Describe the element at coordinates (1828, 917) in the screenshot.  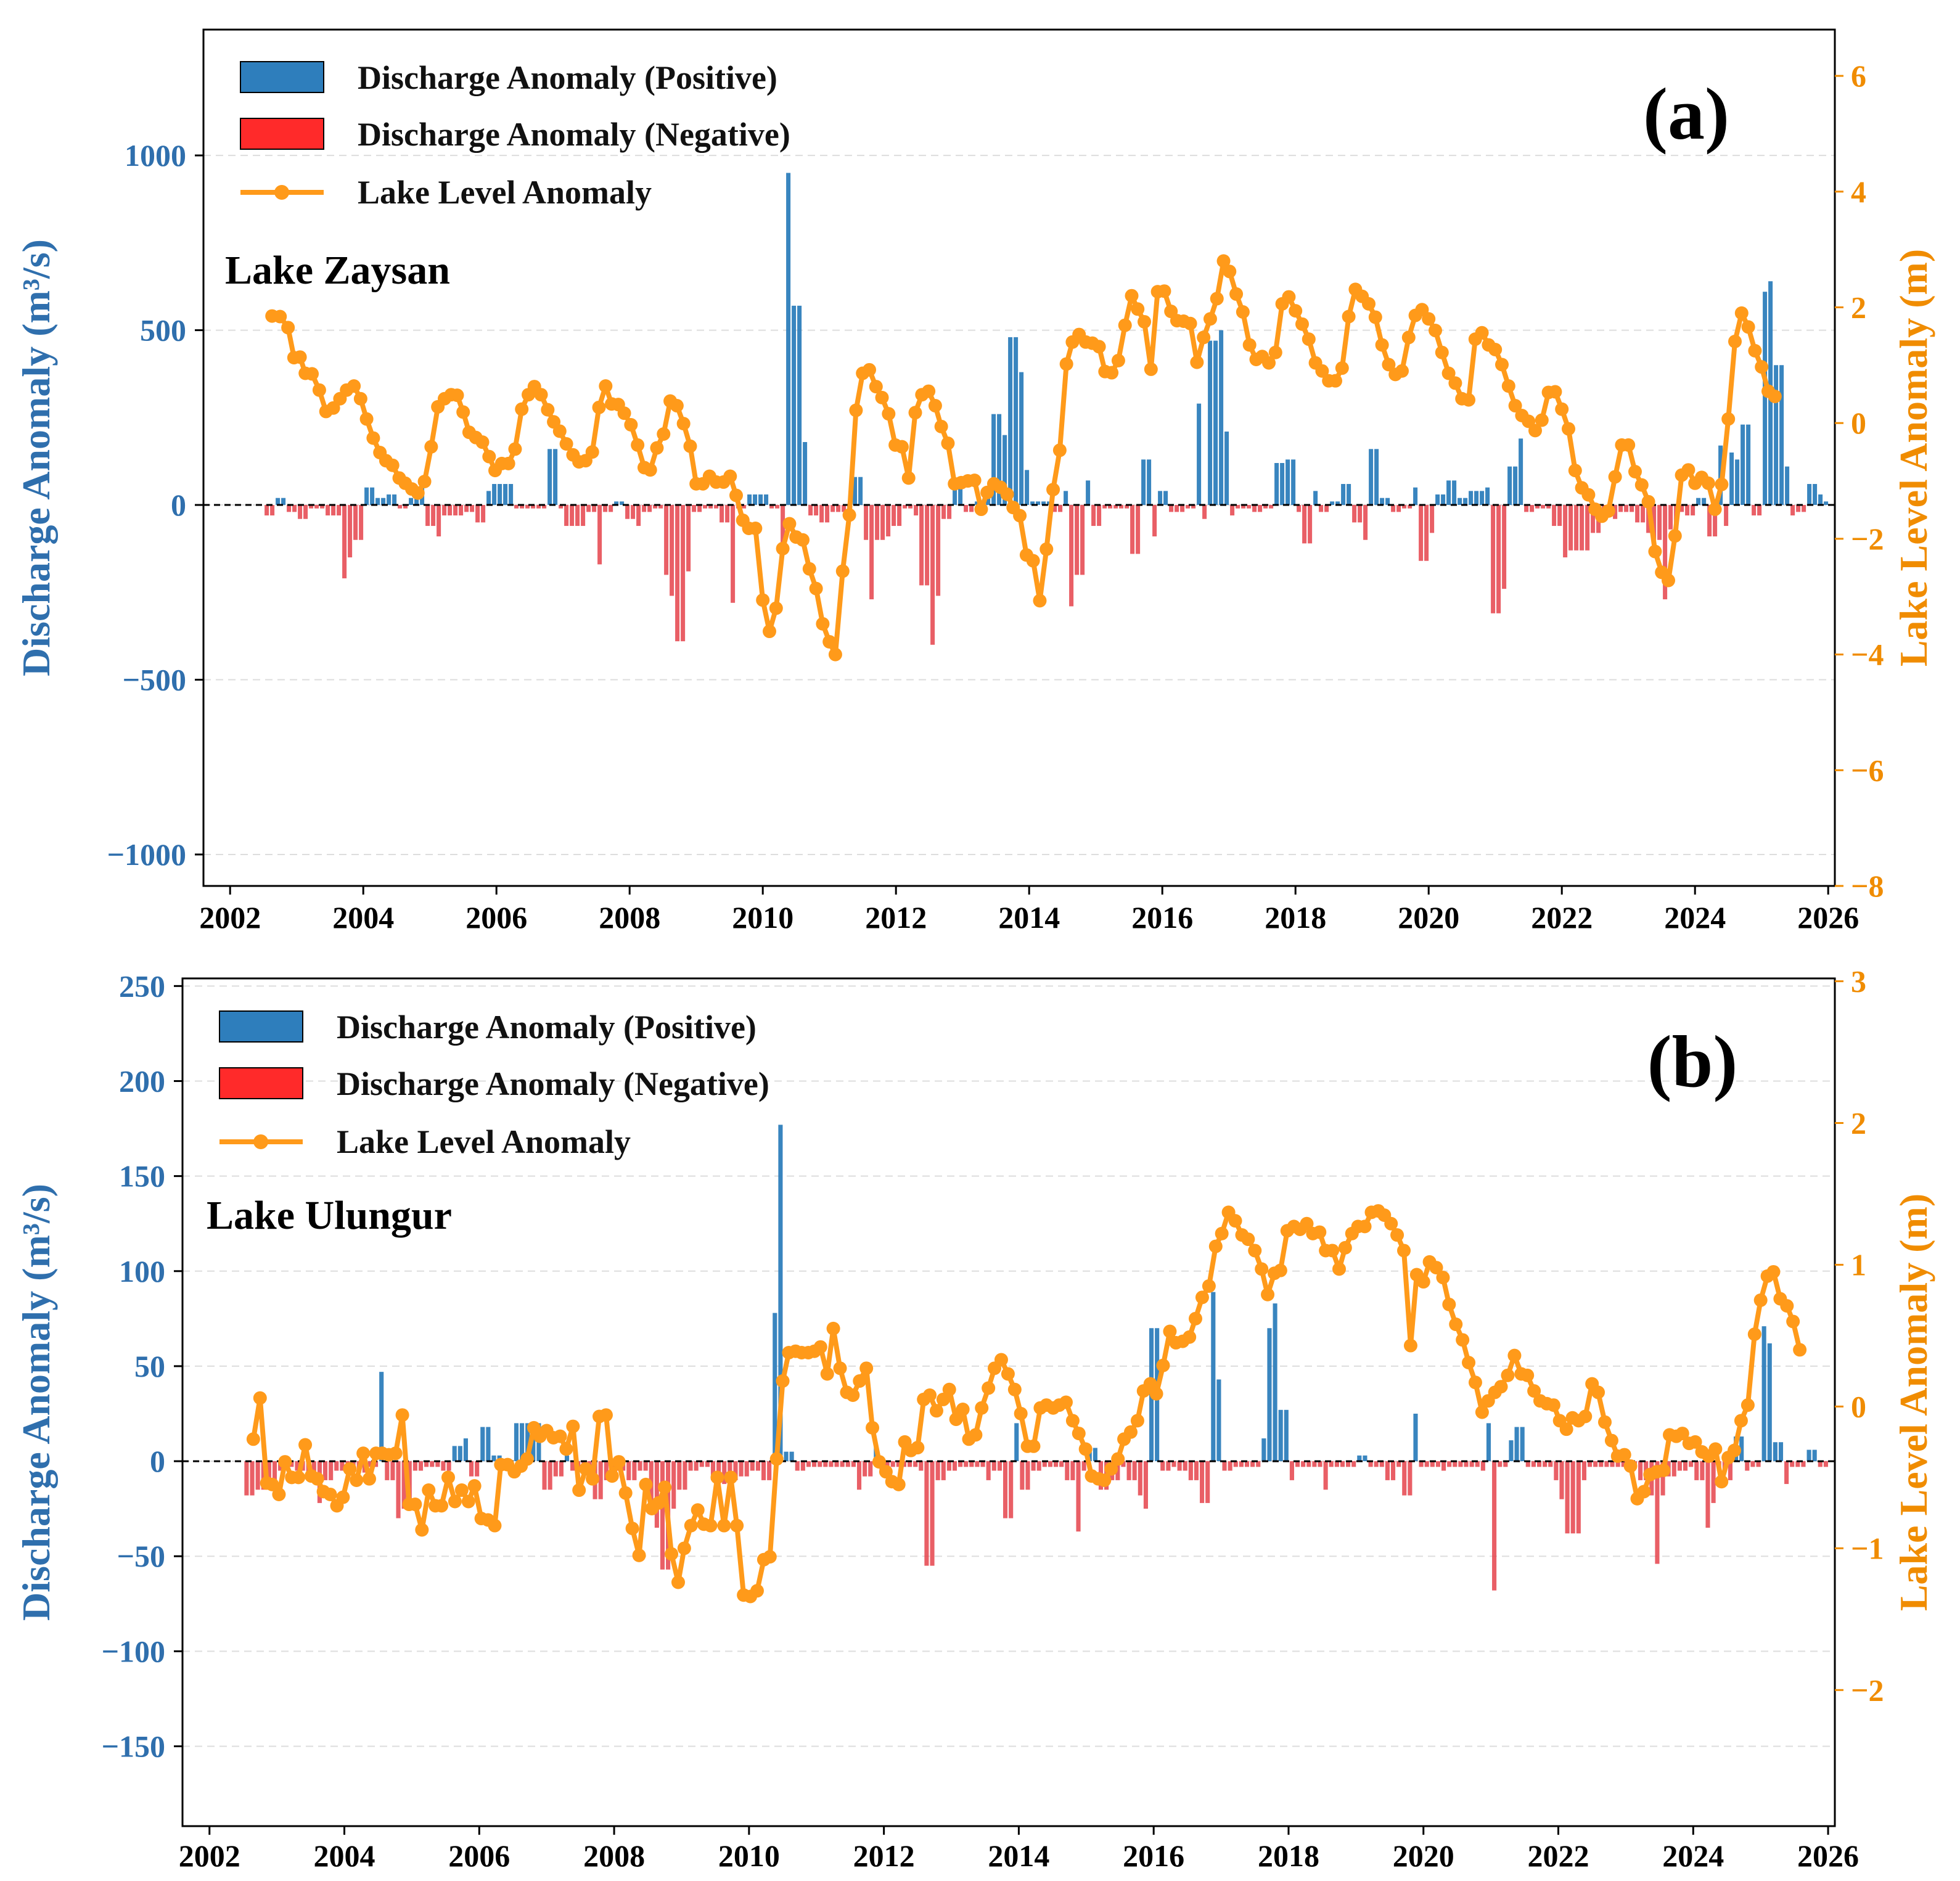
I see `x-tick-label: 2026` at that location.